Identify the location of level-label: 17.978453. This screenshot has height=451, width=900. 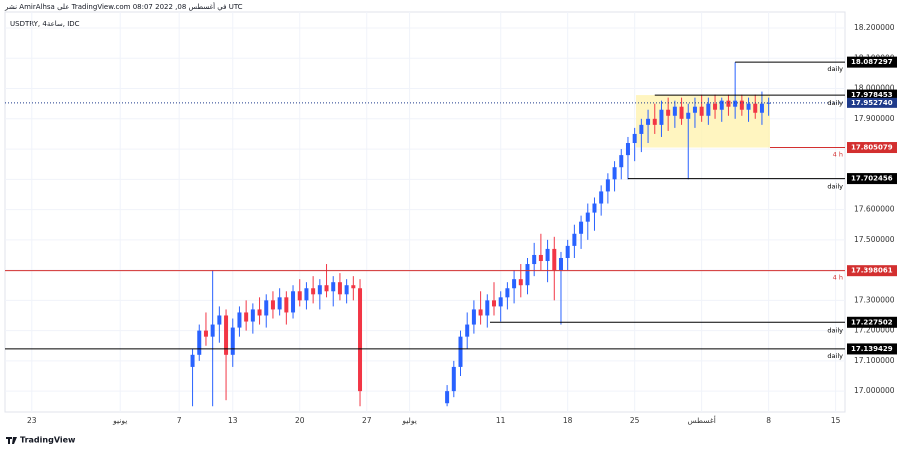
(872, 95).